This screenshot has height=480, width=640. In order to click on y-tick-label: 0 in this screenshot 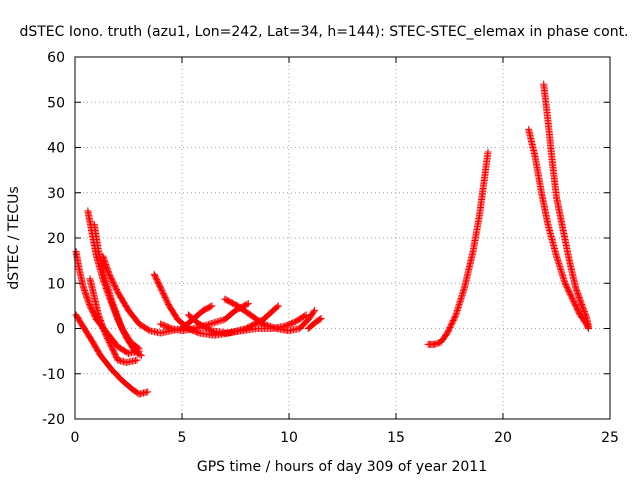, I will do `click(60, 330)`.